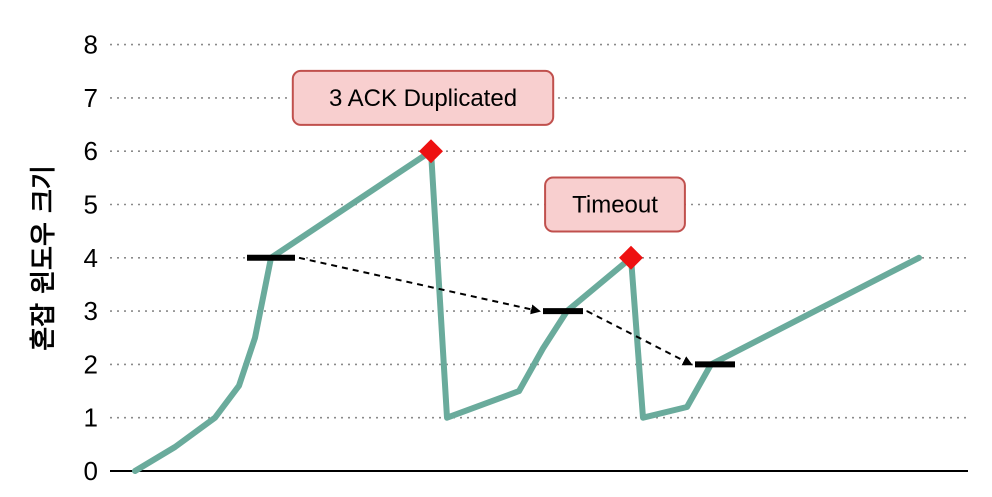 The image size is (992, 497). What do you see at coordinates (91, 364) in the screenshot?
I see `y-tick-label: 2` at bounding box center [91, 364].